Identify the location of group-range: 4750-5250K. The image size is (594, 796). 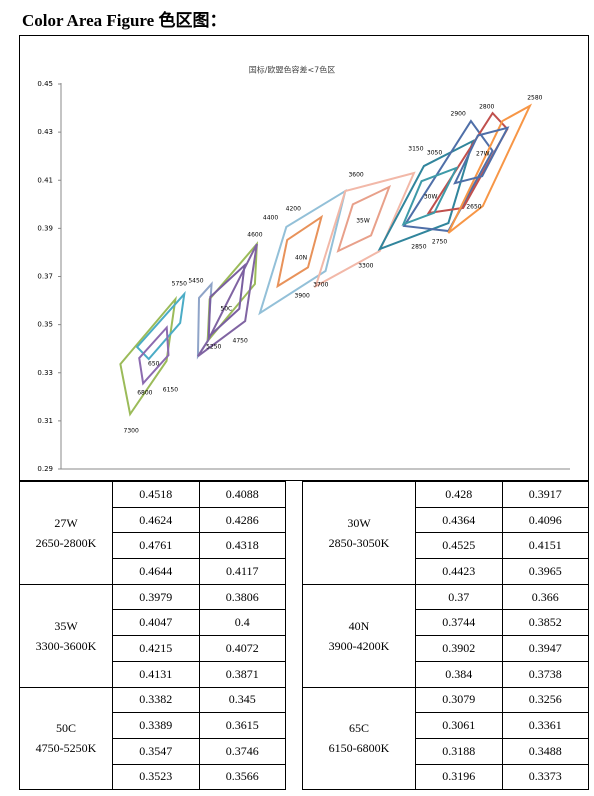
(66, 748).